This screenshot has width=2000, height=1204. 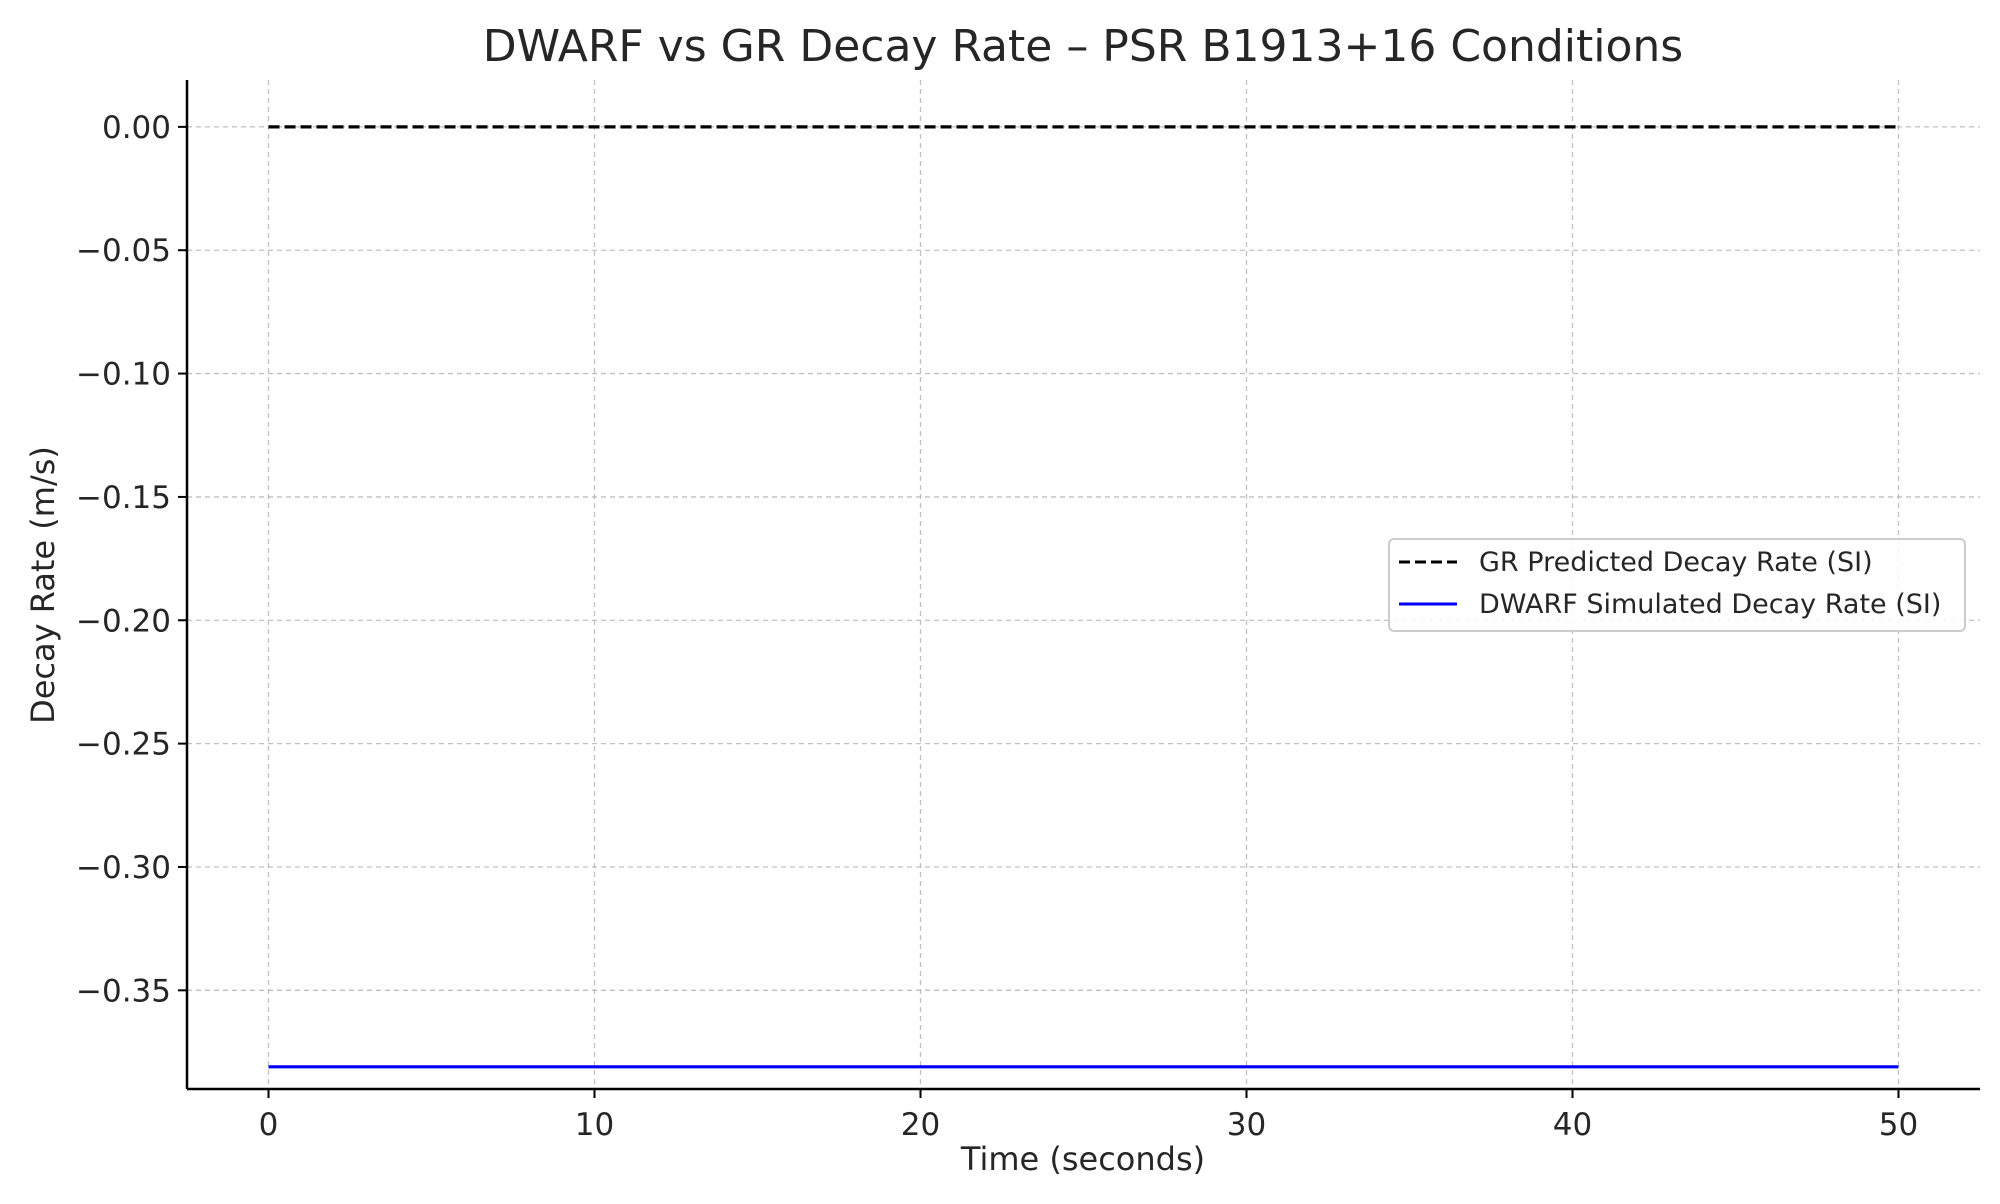 What do you see at coordinates (1246, 1125) in the screenshot?
I see `x-tick-label: 30` at bounding box center [1246, 1125].